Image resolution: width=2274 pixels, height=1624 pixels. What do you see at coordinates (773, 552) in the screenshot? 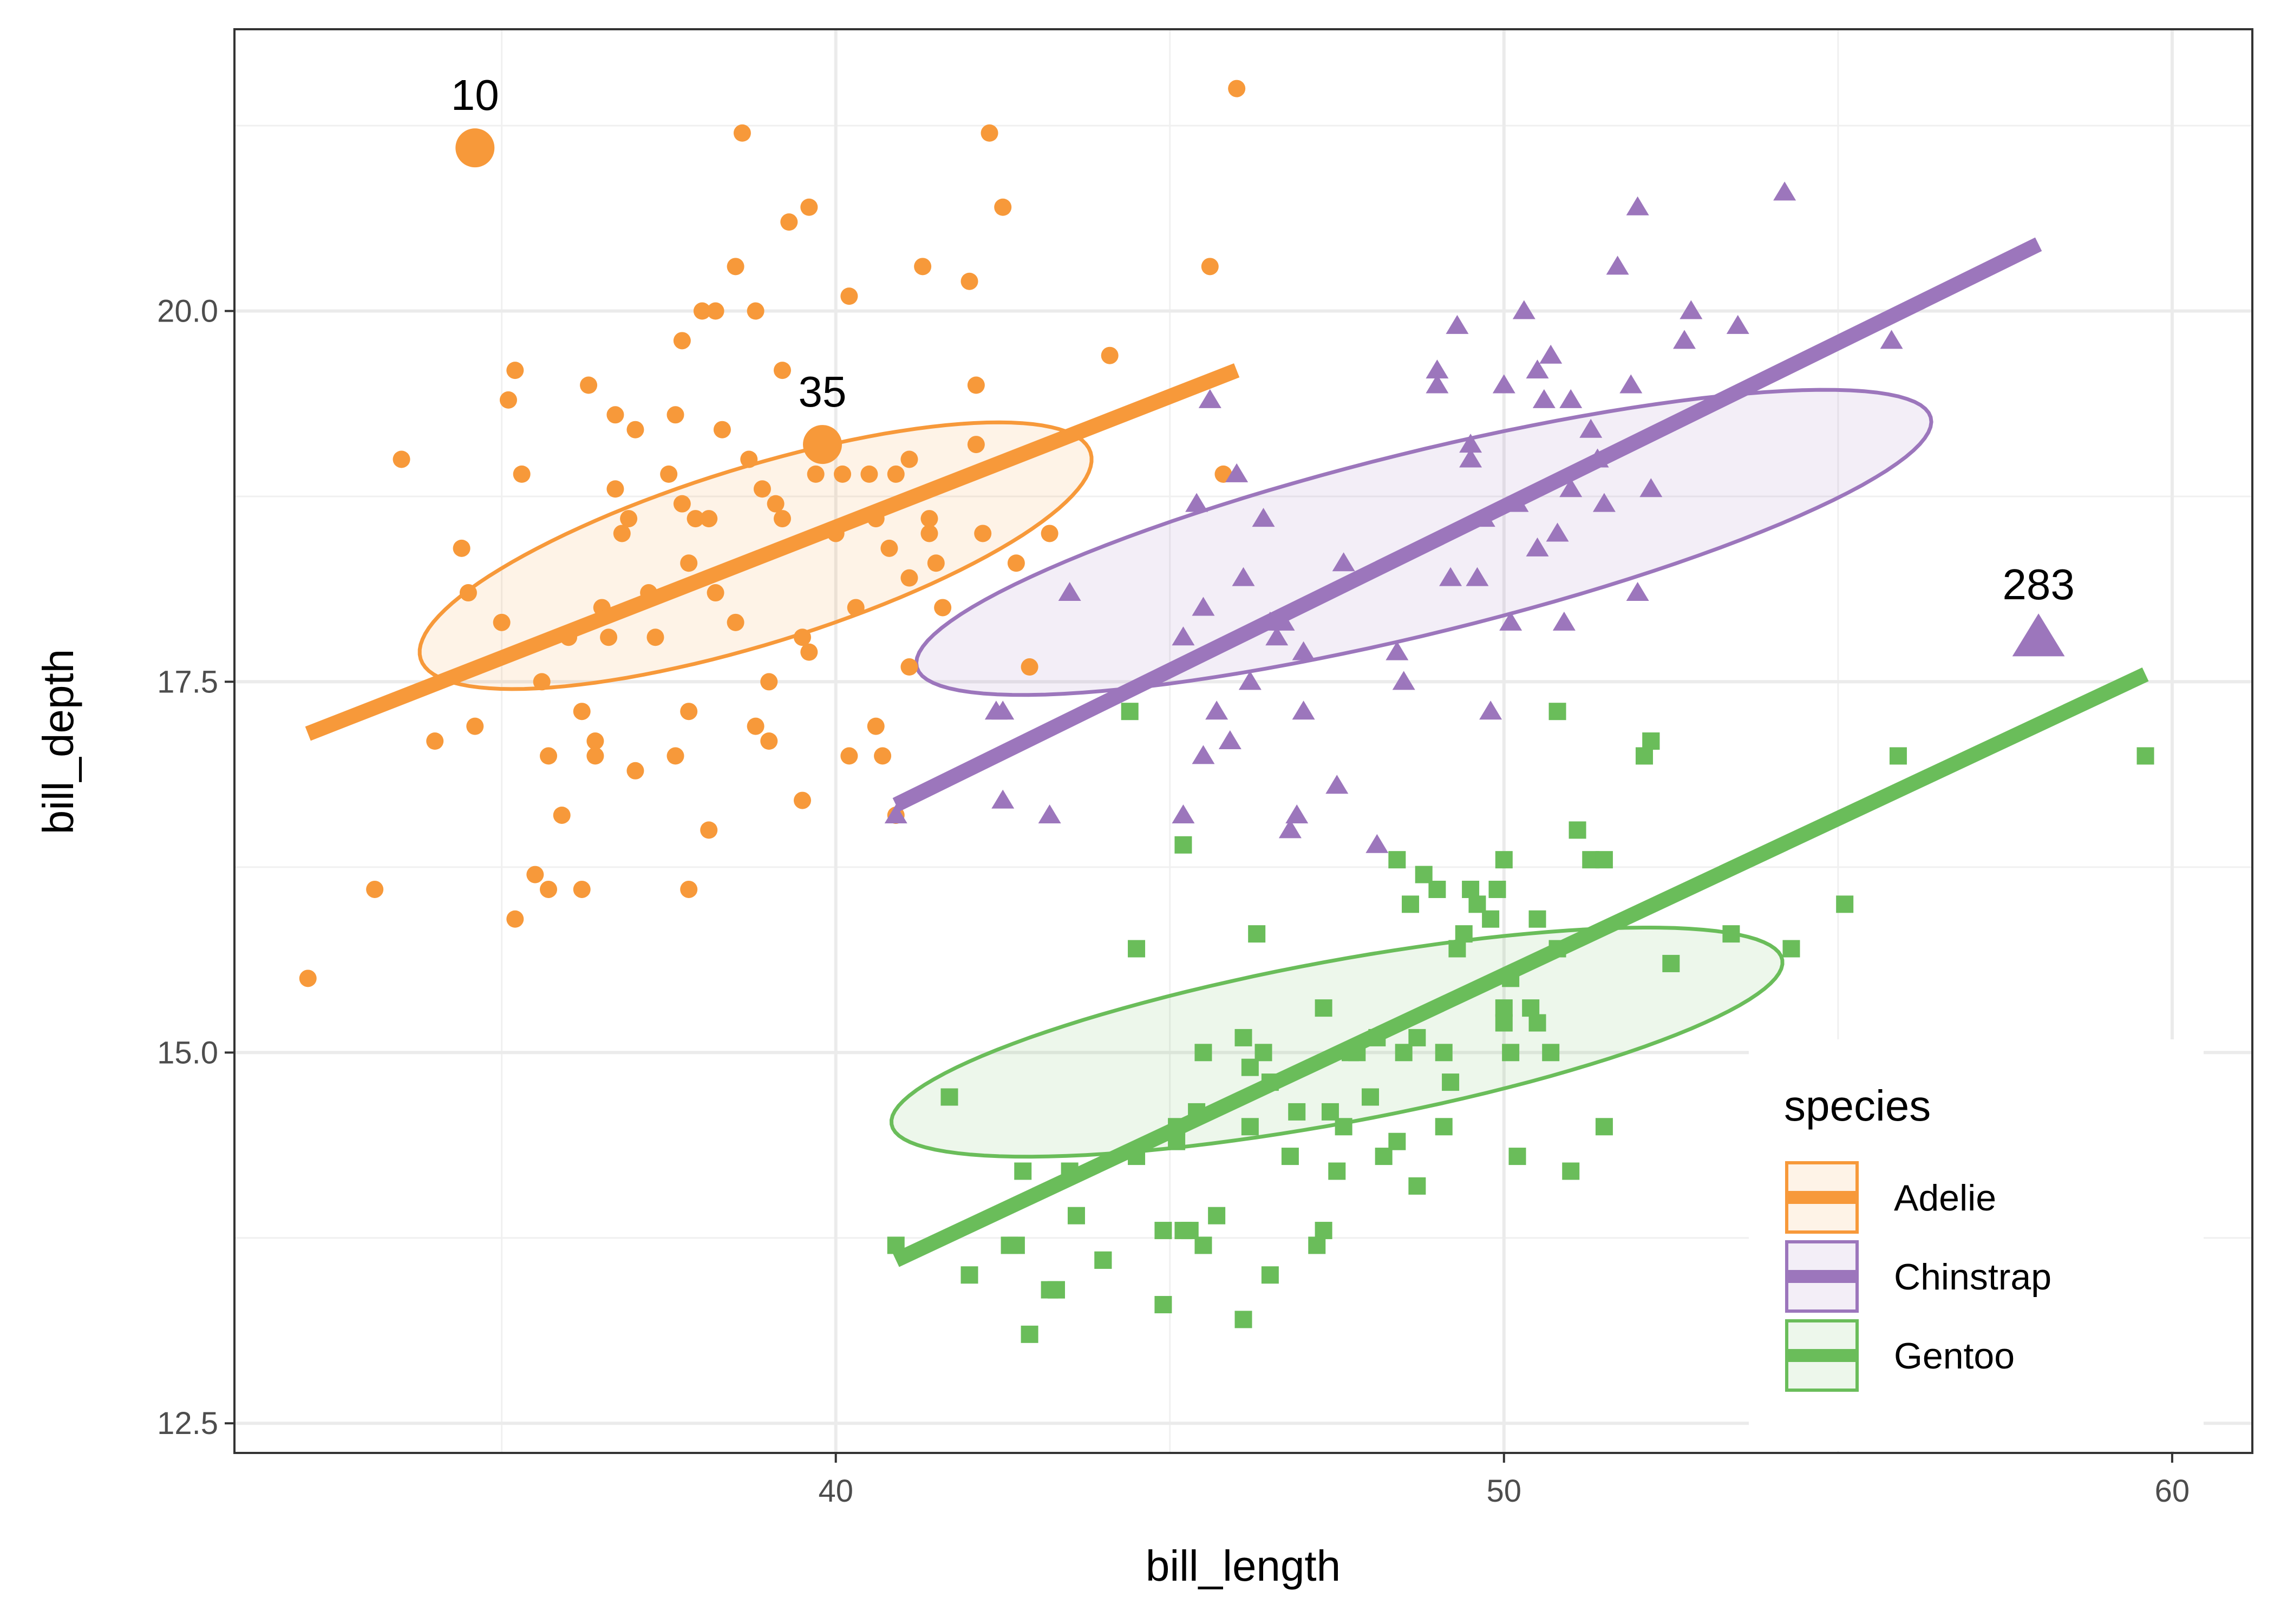
I see `regression-line-adelie` at bounding box center [773, 552].